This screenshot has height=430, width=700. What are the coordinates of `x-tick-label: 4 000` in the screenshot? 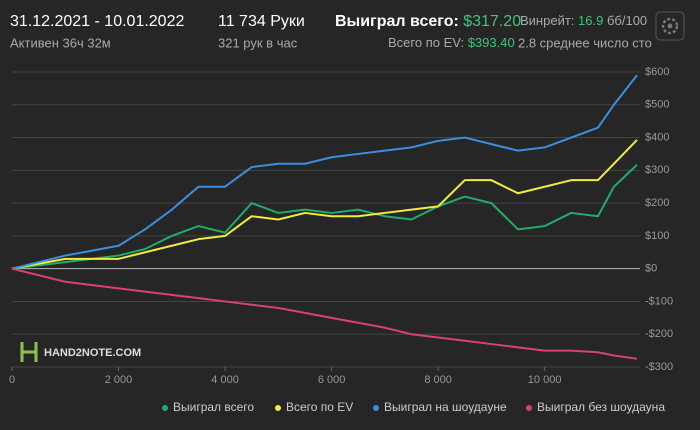 It's located at (225, 380).